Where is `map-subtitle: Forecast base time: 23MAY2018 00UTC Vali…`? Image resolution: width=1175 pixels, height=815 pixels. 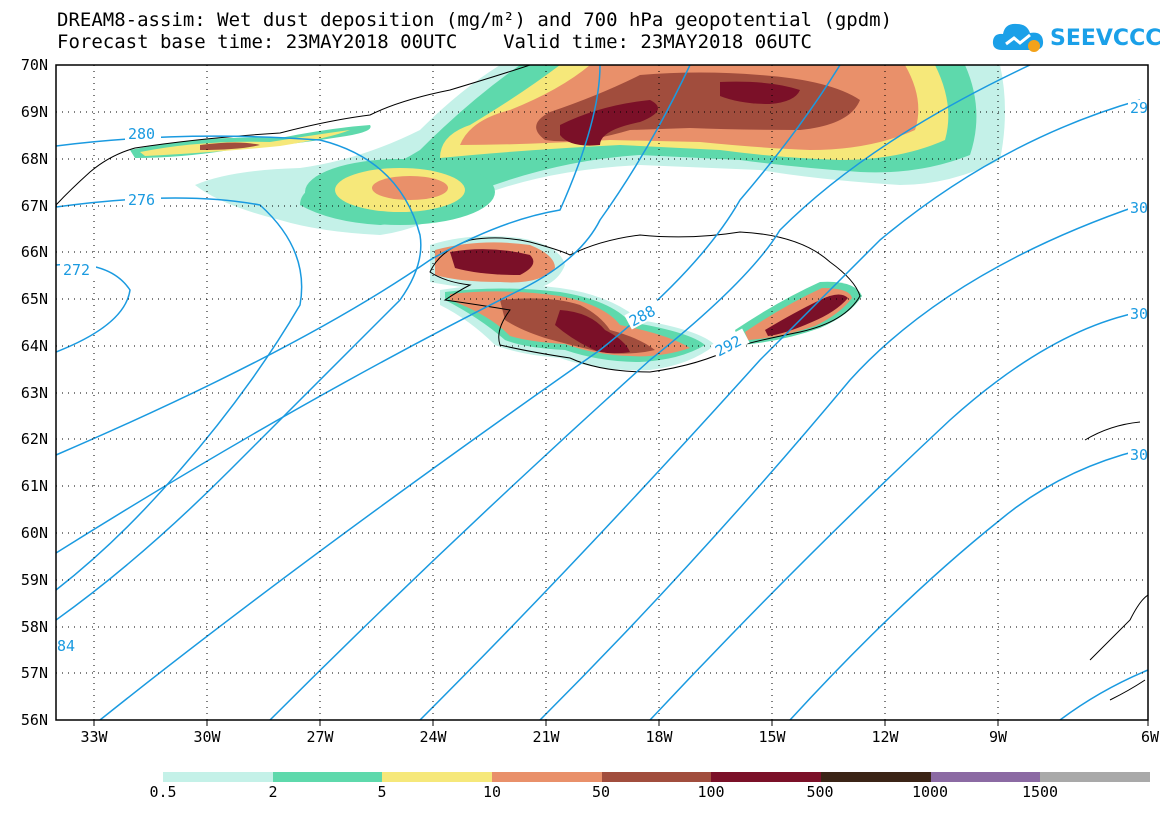
map-subtitle: Forecast base time: 23MAY2018 00UTC Vali… is located at coordinates (434, 42).